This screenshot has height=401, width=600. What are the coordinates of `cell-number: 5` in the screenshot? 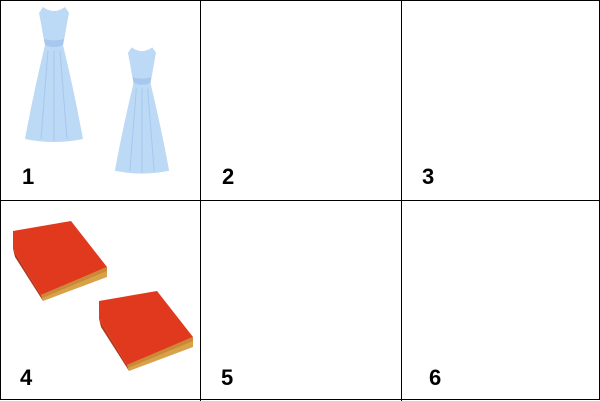 It's located at (227, 377).